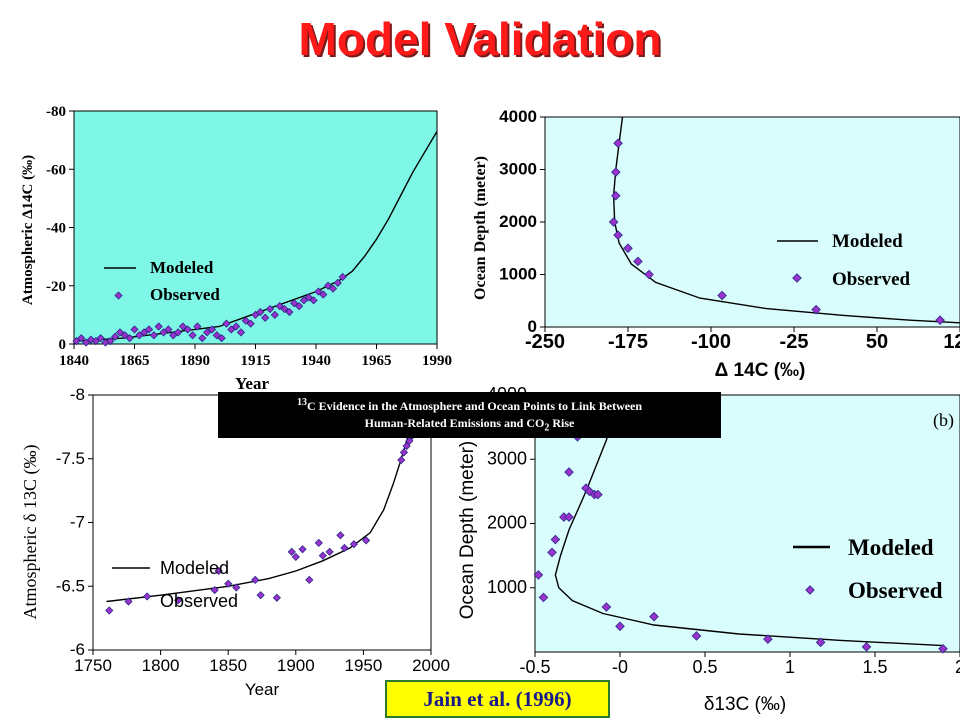 Image resolution: width=960 pixels, height=720 pixels. Describe the element at coordinates (262, 662) in the screenshot. I see `x-tick-labels: 1750 1800 1850 1900 1950 2000` at that location.